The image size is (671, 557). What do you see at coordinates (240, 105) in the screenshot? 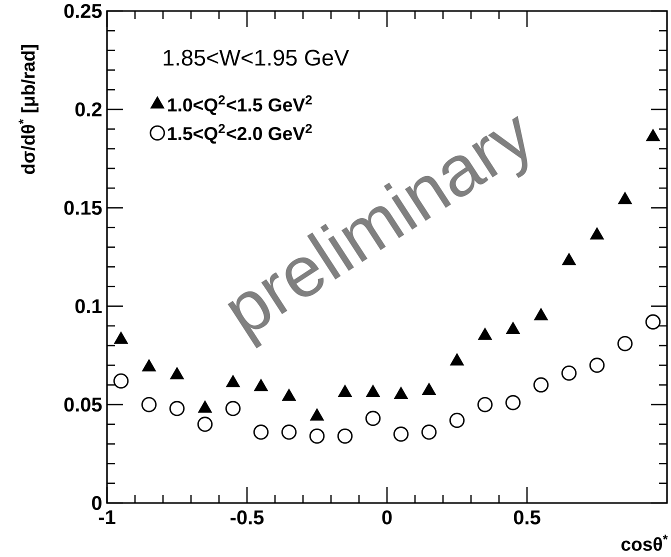
I see `legend-label: 1.0<Q$^{2}$<1.5 GeV$^{2}$` at bounding box center [240, 105].